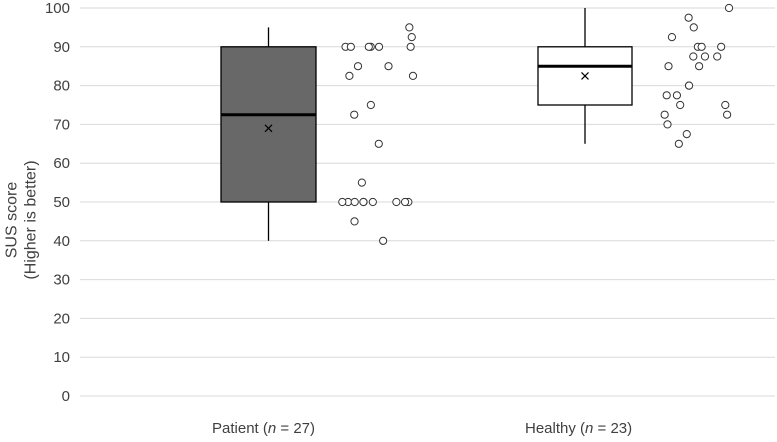 The width and height of the screenshot is (777, 442). What do you see at coordinates (12, 220) in the screenshot?
I see `y-axis-title-line-1: SUS score` at bounding box center [12, 220].